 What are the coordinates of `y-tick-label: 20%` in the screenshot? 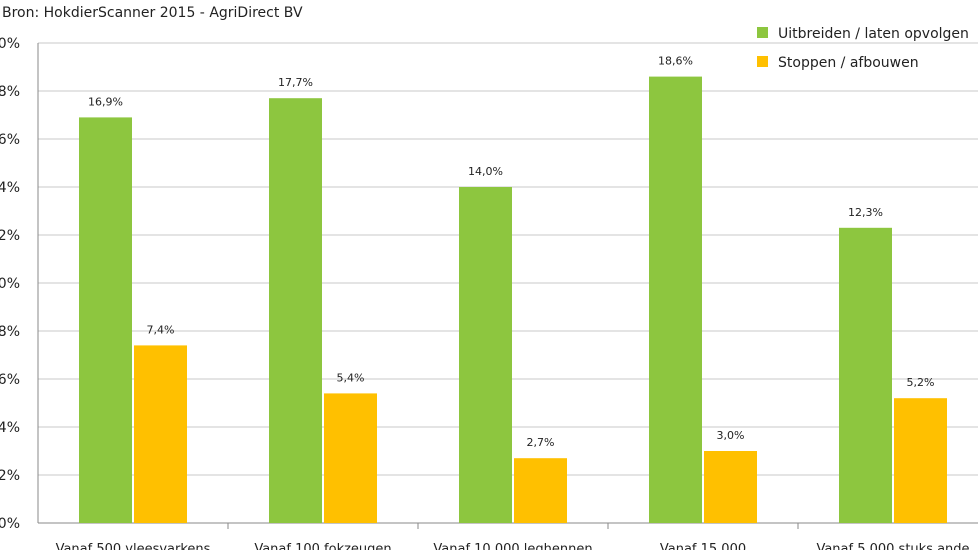 It's located at (10, 44).